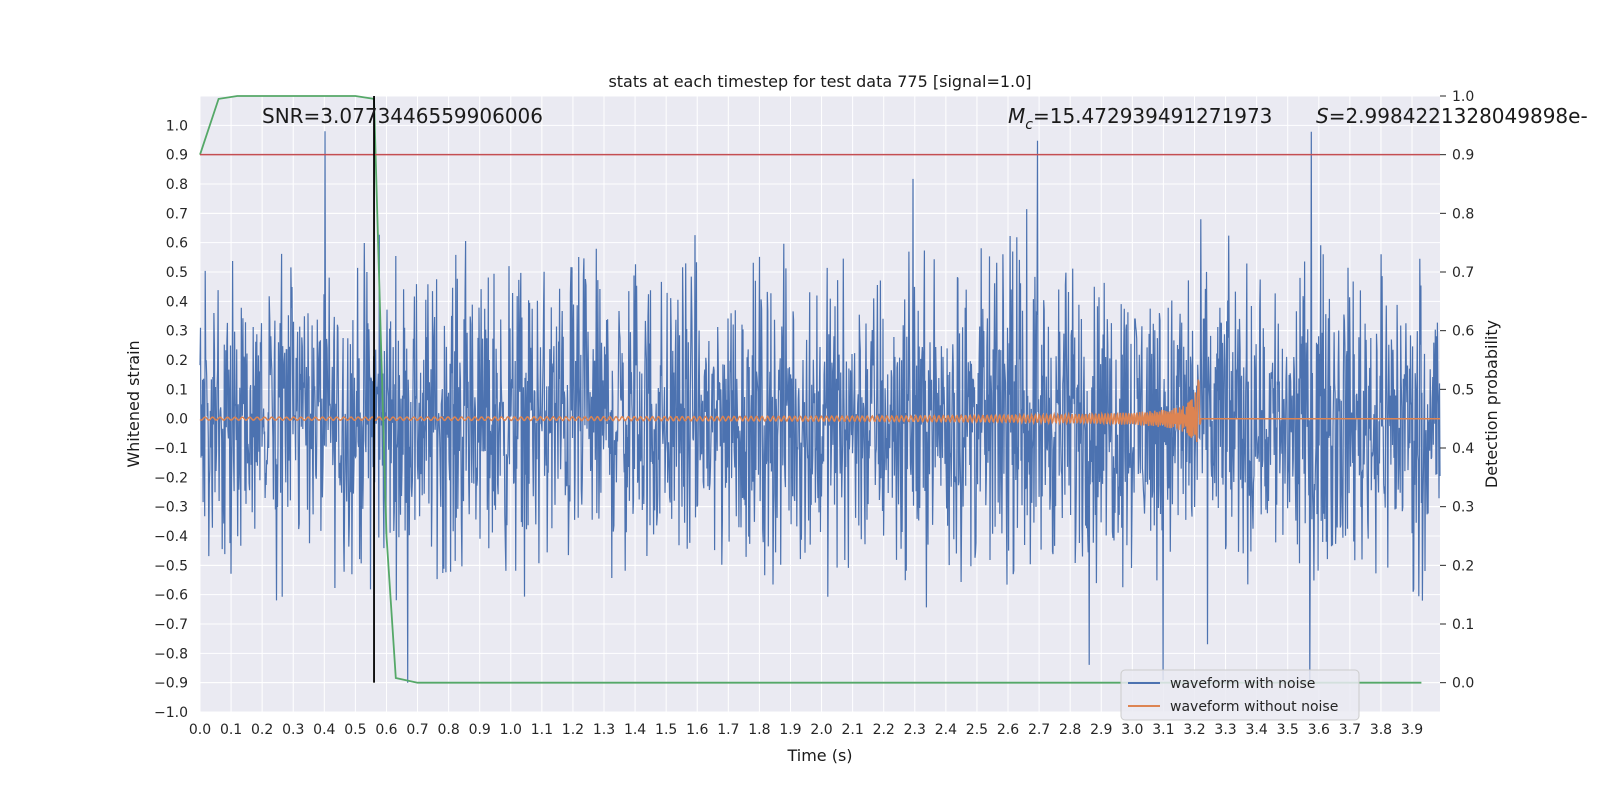  What do you see at coordinates (171, 625) in the screenshot?
I see `y-tick-label: −0.7` at bounding box center [171, 625].